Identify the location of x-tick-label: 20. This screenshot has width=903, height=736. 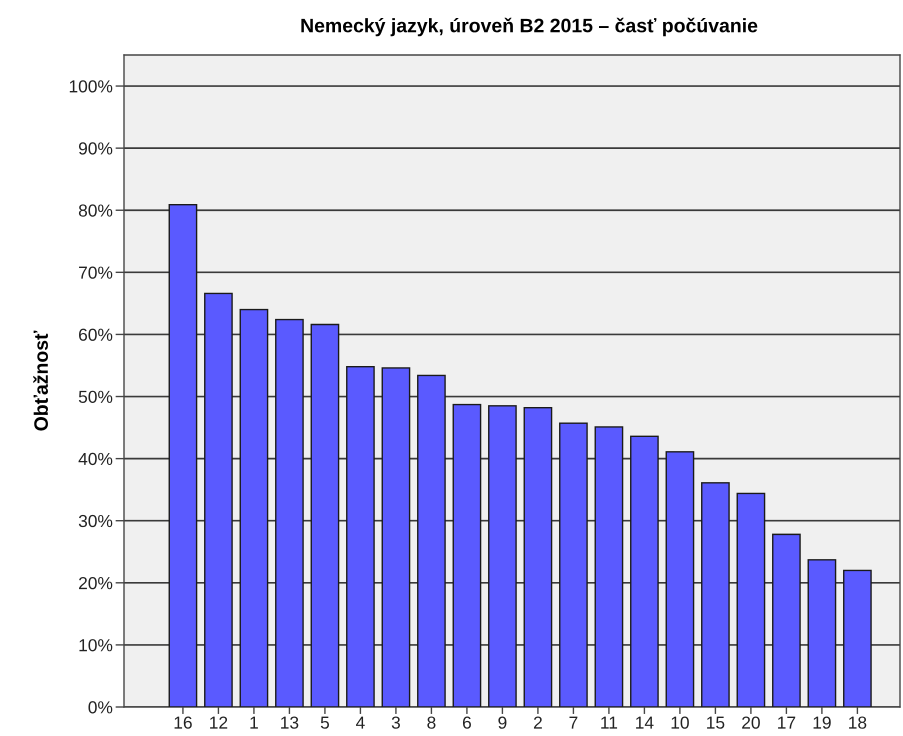
(751, 722).